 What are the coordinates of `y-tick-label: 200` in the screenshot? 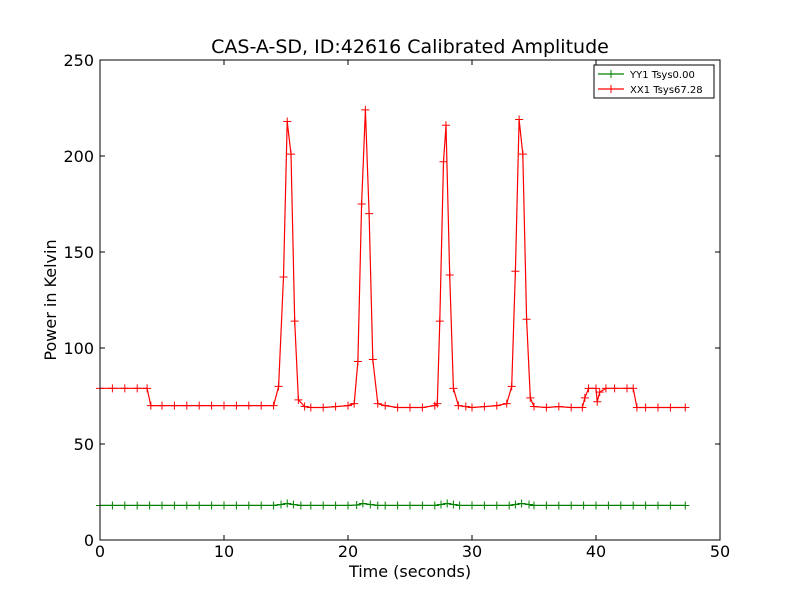 It's located at (78, 156).